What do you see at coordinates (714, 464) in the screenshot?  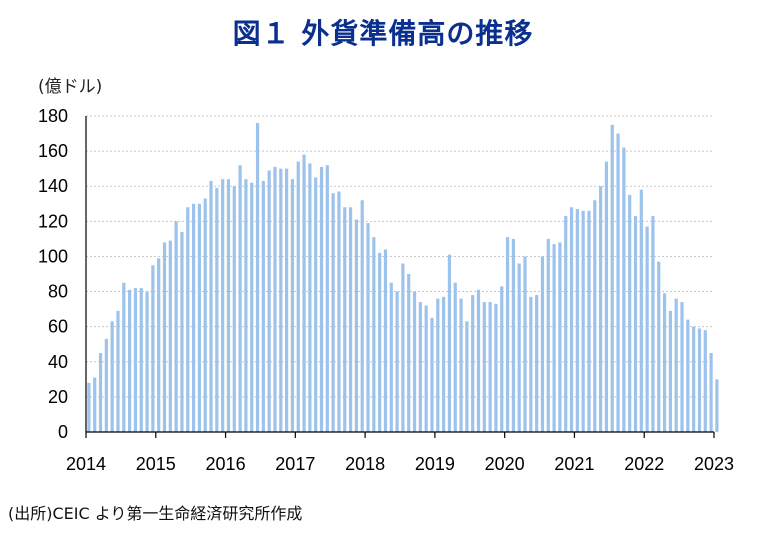 I see `x-tick-label: 2023` at bounding box center [714, 464].